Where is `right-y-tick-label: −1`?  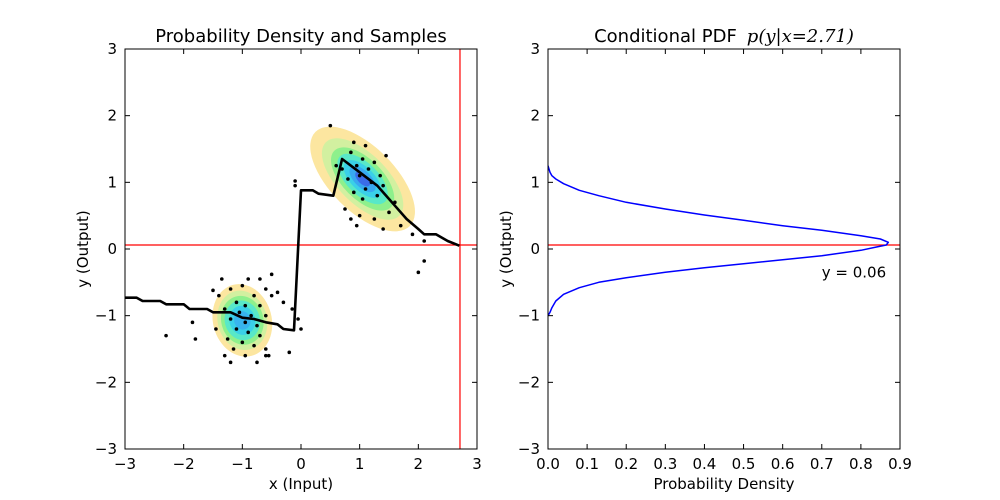
right-y-tick-label: −1 is located at coordinates (529, 316).